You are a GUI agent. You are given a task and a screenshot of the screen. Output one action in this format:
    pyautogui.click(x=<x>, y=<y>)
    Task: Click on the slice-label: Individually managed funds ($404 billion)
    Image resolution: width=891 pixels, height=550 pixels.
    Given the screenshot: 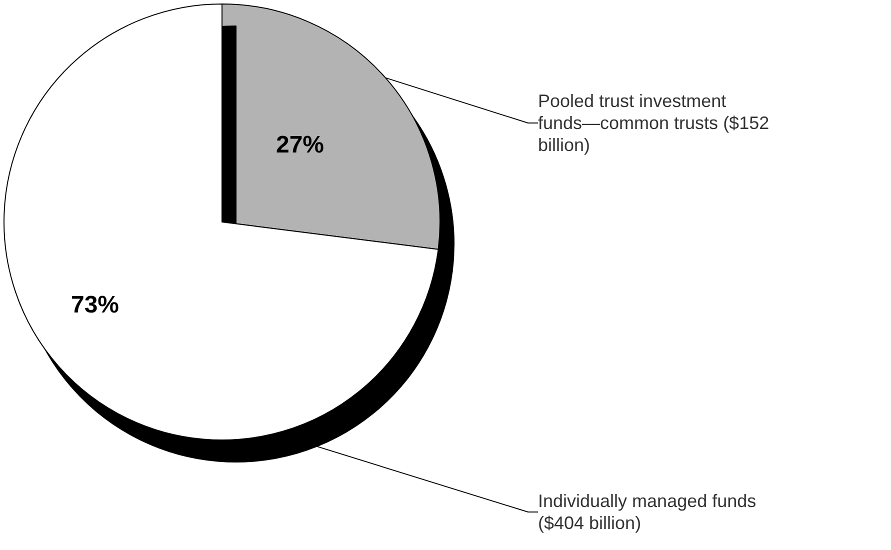 What is the action you would take?
    pyautogui.click(x=650, y=512)
    